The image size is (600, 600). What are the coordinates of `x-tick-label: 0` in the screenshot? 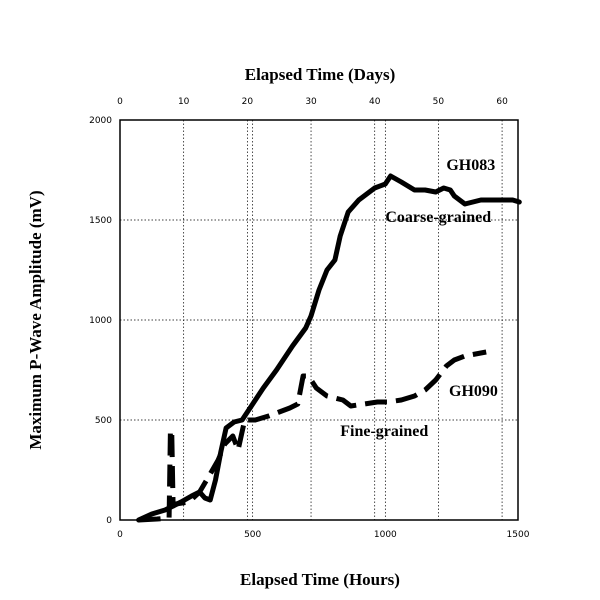 It's located at (120, 535).